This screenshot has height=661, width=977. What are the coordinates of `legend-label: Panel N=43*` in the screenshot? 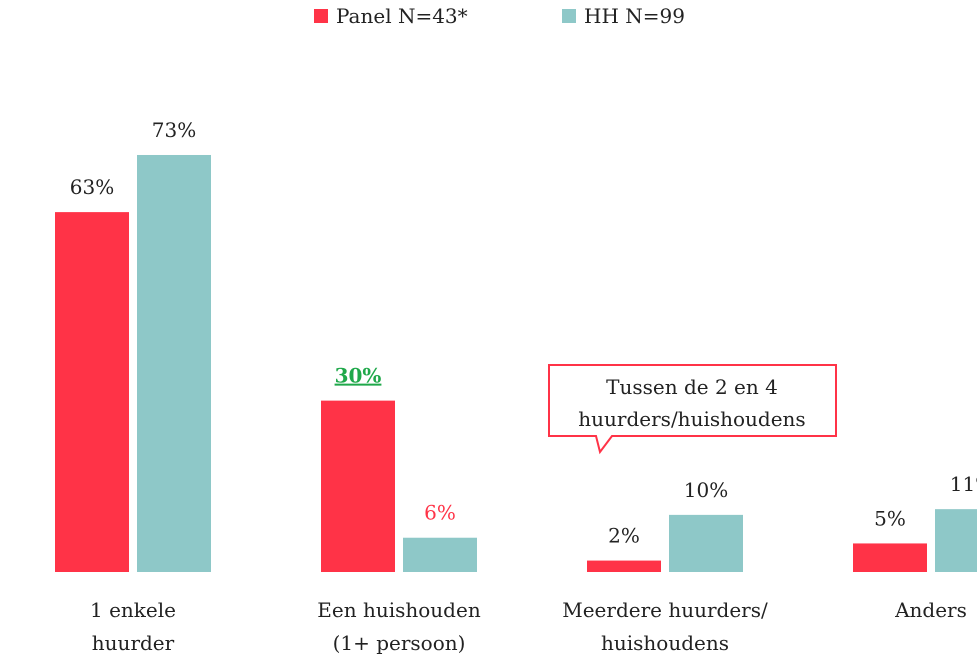 It's located at (402, 16).